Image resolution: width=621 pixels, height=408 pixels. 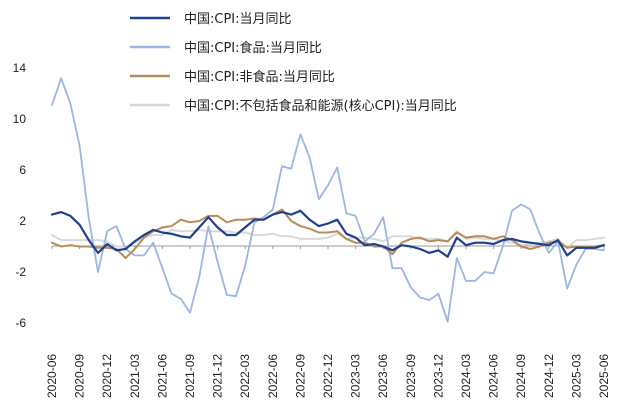 What do you see at coordinates (20, 272) in the screenshot?
I see `y-tick-label: -2` at bounding box center [20, 272].